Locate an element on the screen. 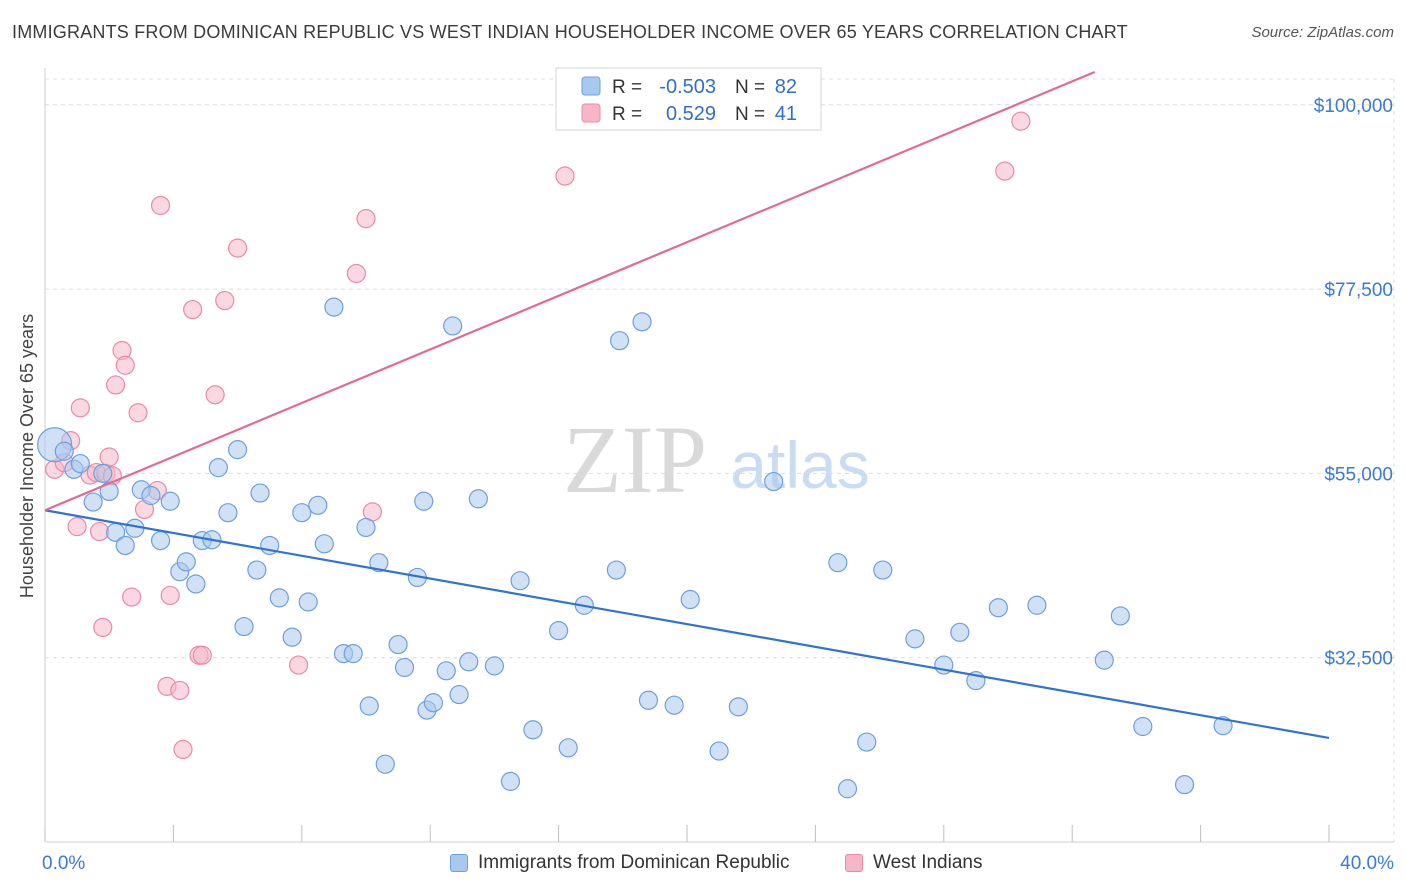 The height and width of the screenshot is (892, 1406). stats-r-value-pink: 0.529 is located at coordinates (691, 114).